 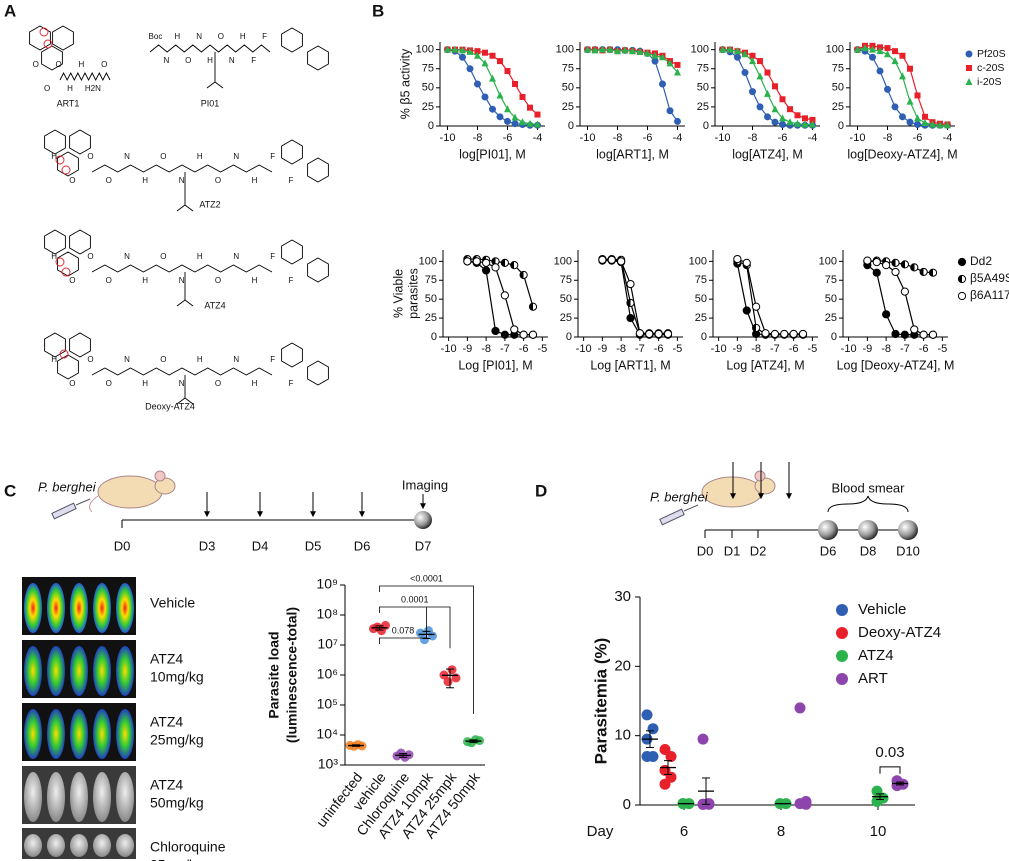 I want to click on y-tick-label: 10⁶, so click(x=327, y=674).